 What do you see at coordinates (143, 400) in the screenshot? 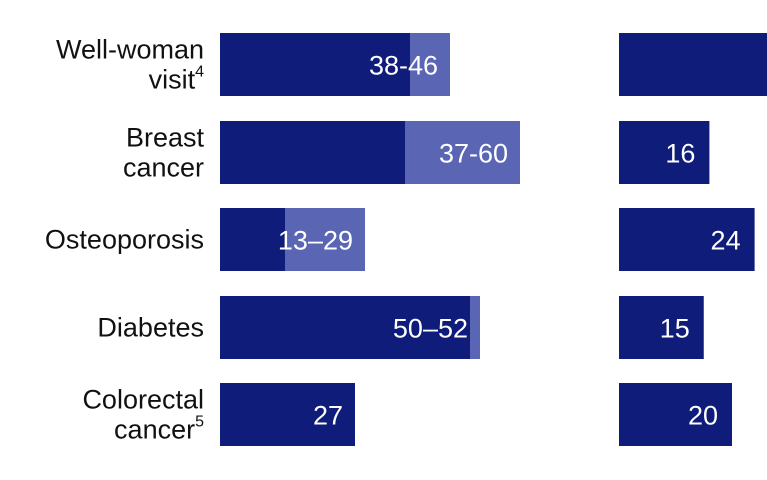
I see `category-label: Colorectal` at bounding box center [143, 400].